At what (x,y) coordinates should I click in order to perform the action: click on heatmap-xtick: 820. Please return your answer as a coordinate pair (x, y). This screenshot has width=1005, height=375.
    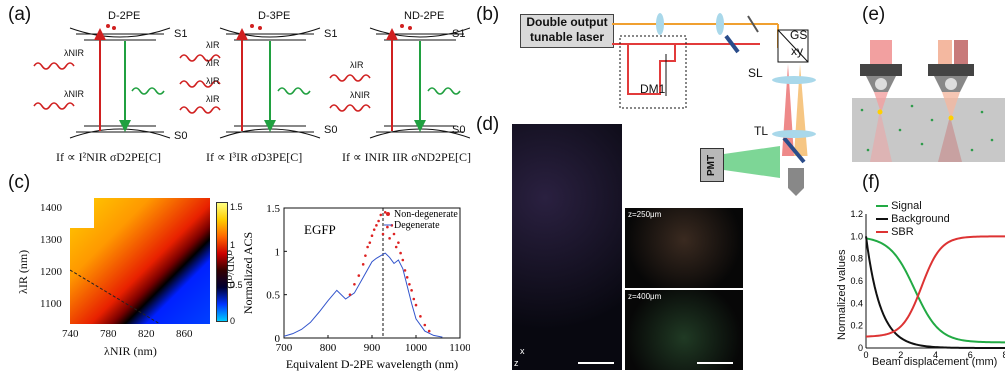
    Looking at the image, I should click on (146, 334).